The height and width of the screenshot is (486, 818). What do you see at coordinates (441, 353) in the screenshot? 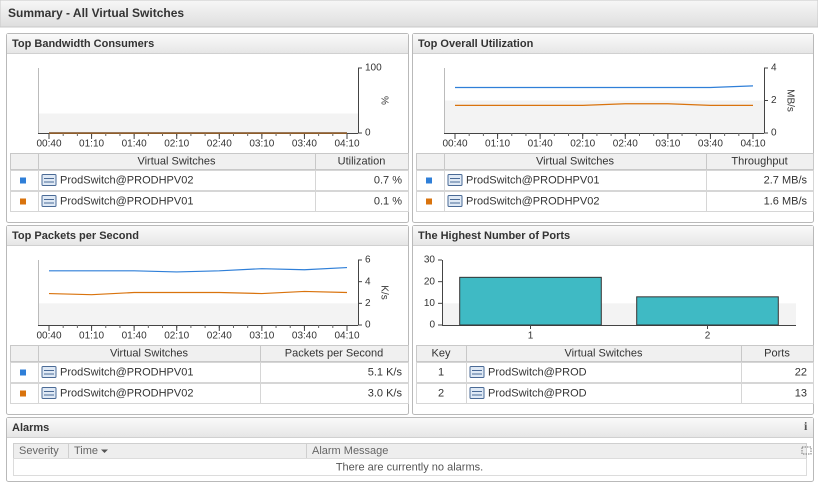
I see `table-header-cell: Key` at bounding box center [441, 353].